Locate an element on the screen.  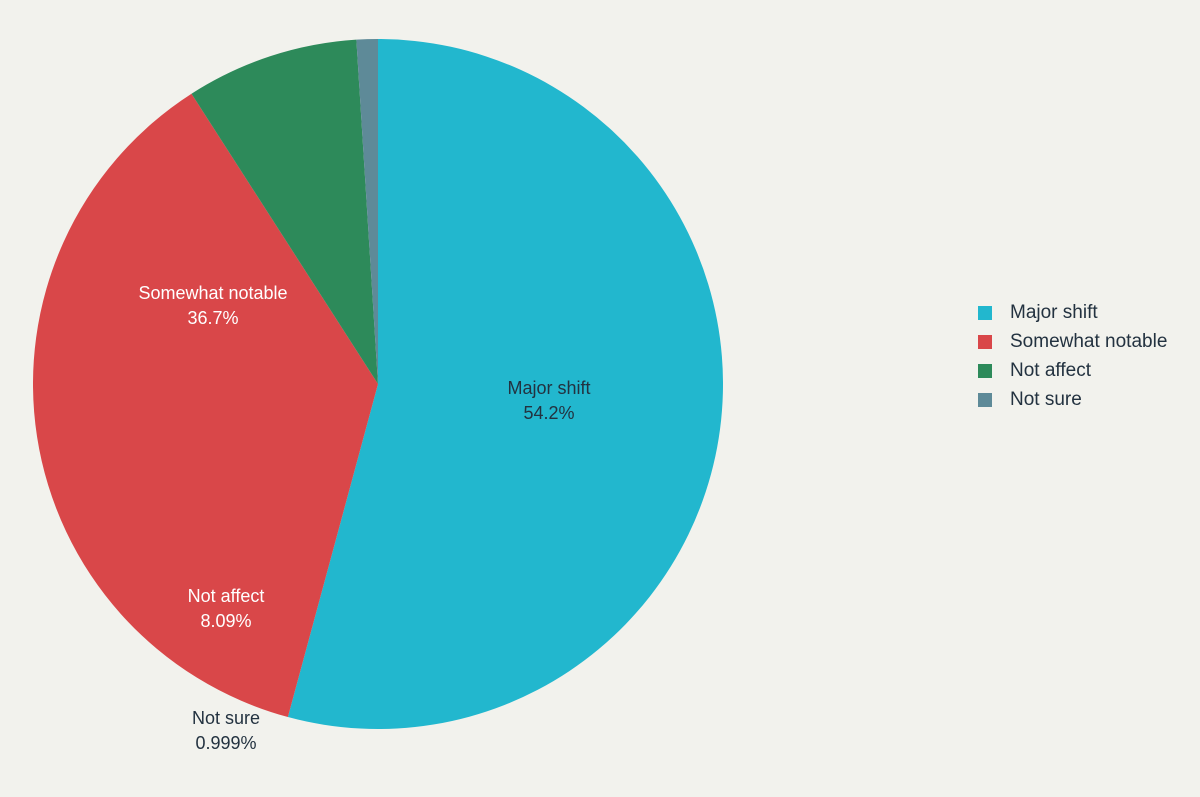
slice-label-major-shift: Major shift 54.2% is located at coordinates (548, 400).